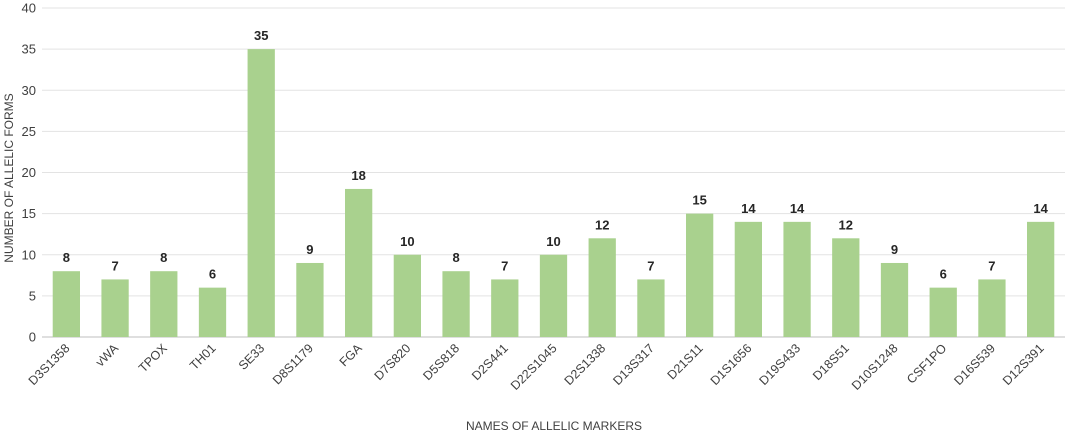 This screenshot has height=434, width=1065. I want to click on y-tick-label: 0, so click(32, 337).